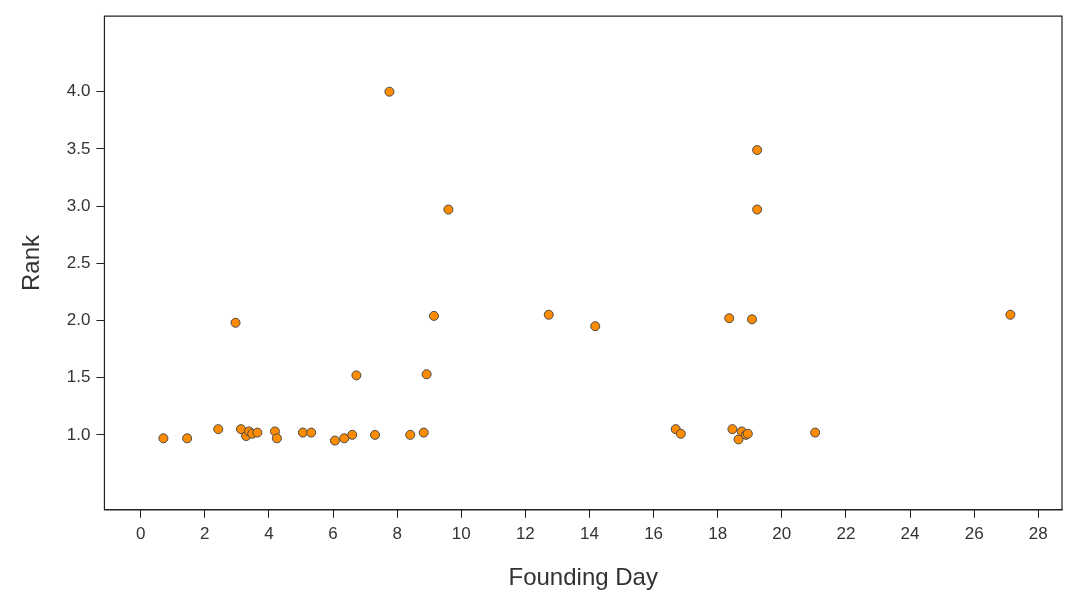 The image size is (1070, 611). What do you see at coordinates (140, 533) in the screenshot?
I see `x-tick-label: 0` at bounding box center [140, 533].